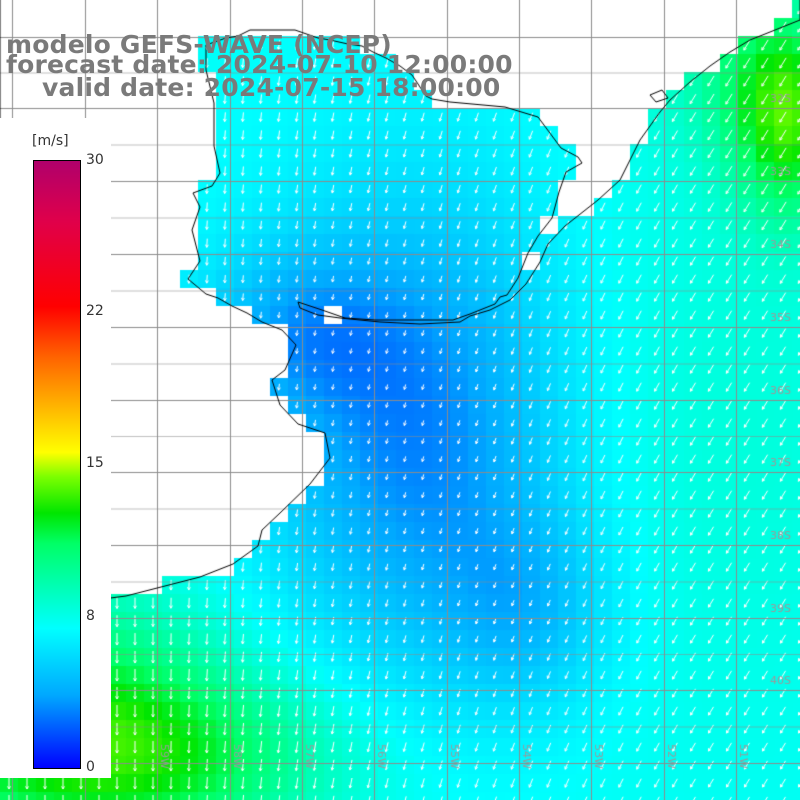 Image resolution: width=800 pixels, height=800 pixels. Describe the element at coordinates (259, 64) in the screenshot. I see `forecast-date-text: forecast date: 2024-07-10 12:00:00` at that location.